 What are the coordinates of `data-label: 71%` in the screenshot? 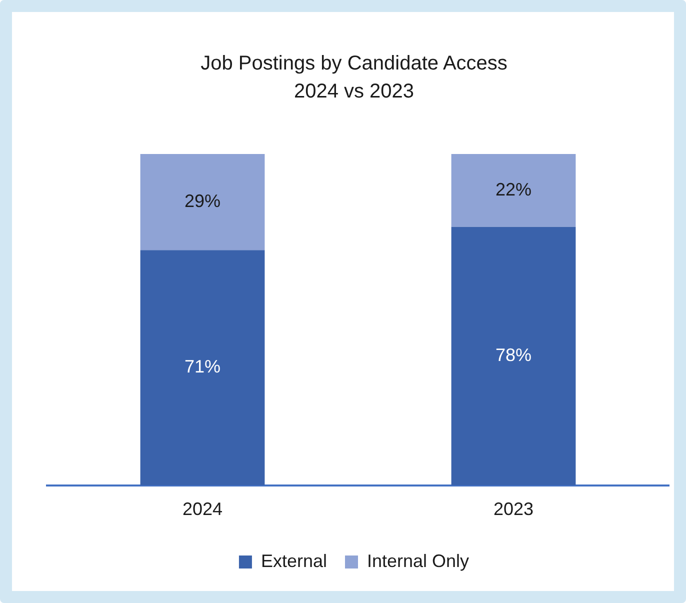 It's located at (202, 366).